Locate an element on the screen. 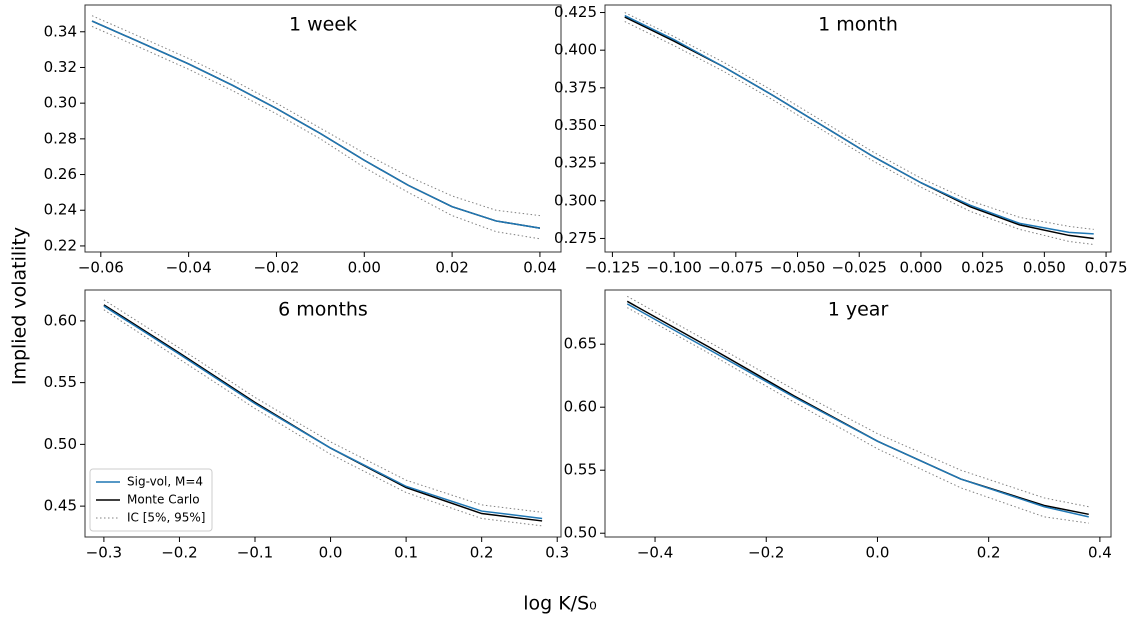 The height and width of the screenshot is (624, 1132). x-tick-label: 0.1 is located at coordinates (406, 553).